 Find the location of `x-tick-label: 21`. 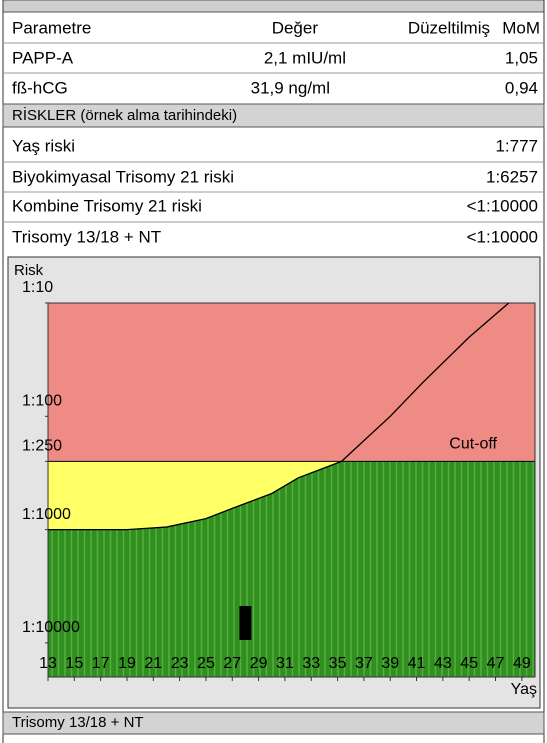

x-tick-label: 21 is located at coordinates (153, 663).